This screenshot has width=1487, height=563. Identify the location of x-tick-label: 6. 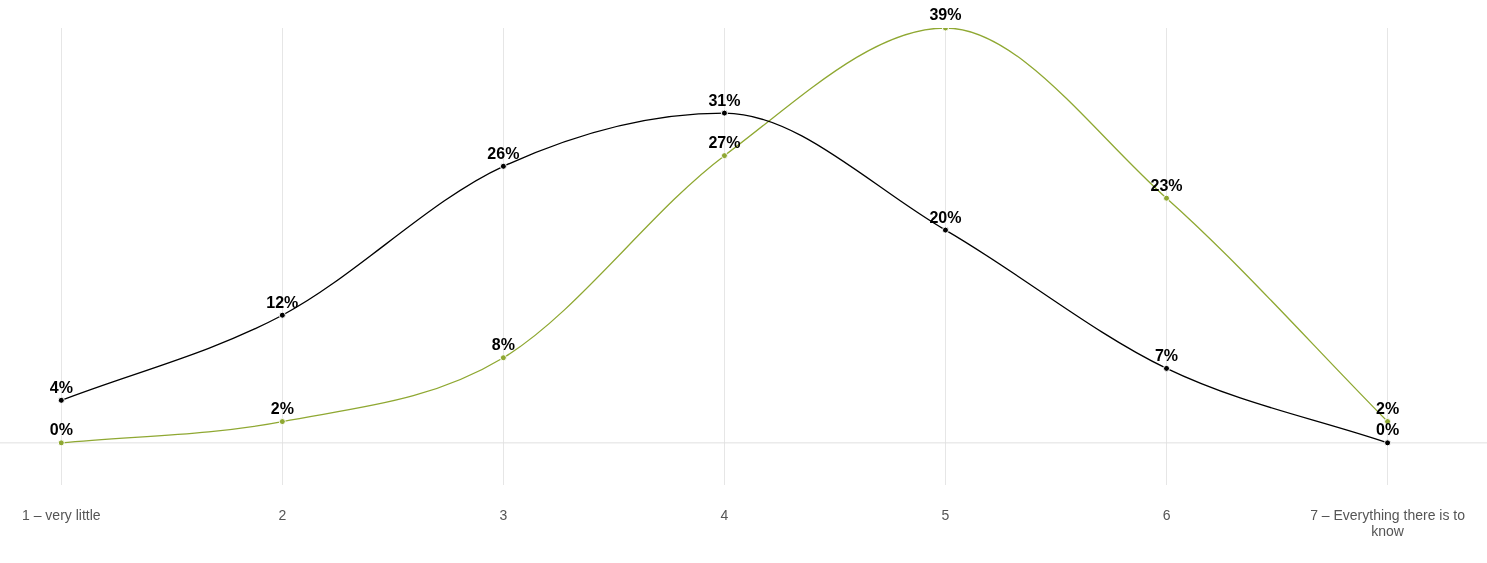
(1166, 514).